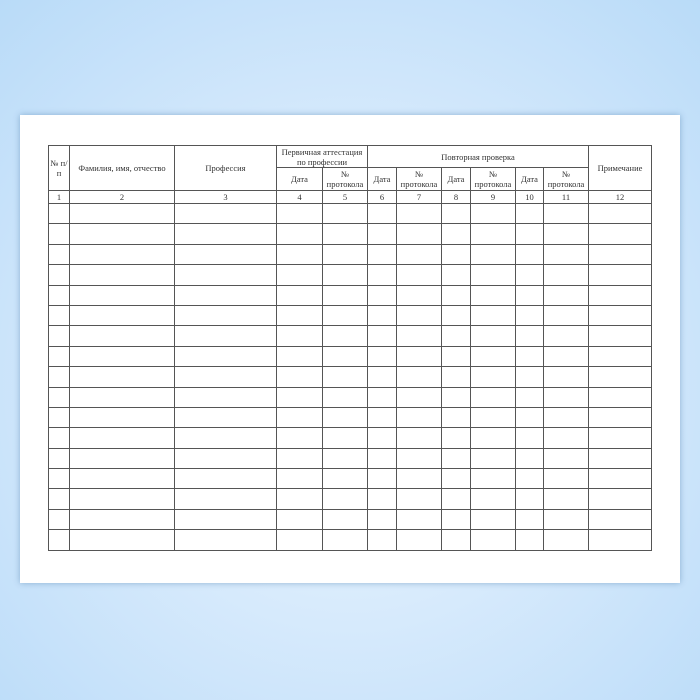  I want to click on column-number-row: 1 2 3 4 5 6 7 8 9 10 11 12, so click(350, 197).